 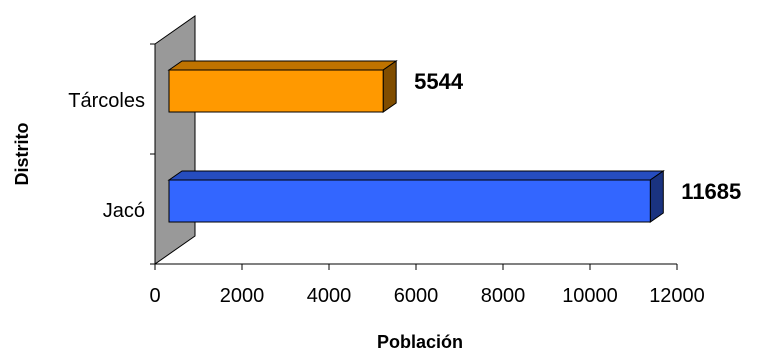 What do you see at coordinates (22, 153) in the screenshot?
I see `y-axis-title: Distrito` at bounding box center [22, 153].